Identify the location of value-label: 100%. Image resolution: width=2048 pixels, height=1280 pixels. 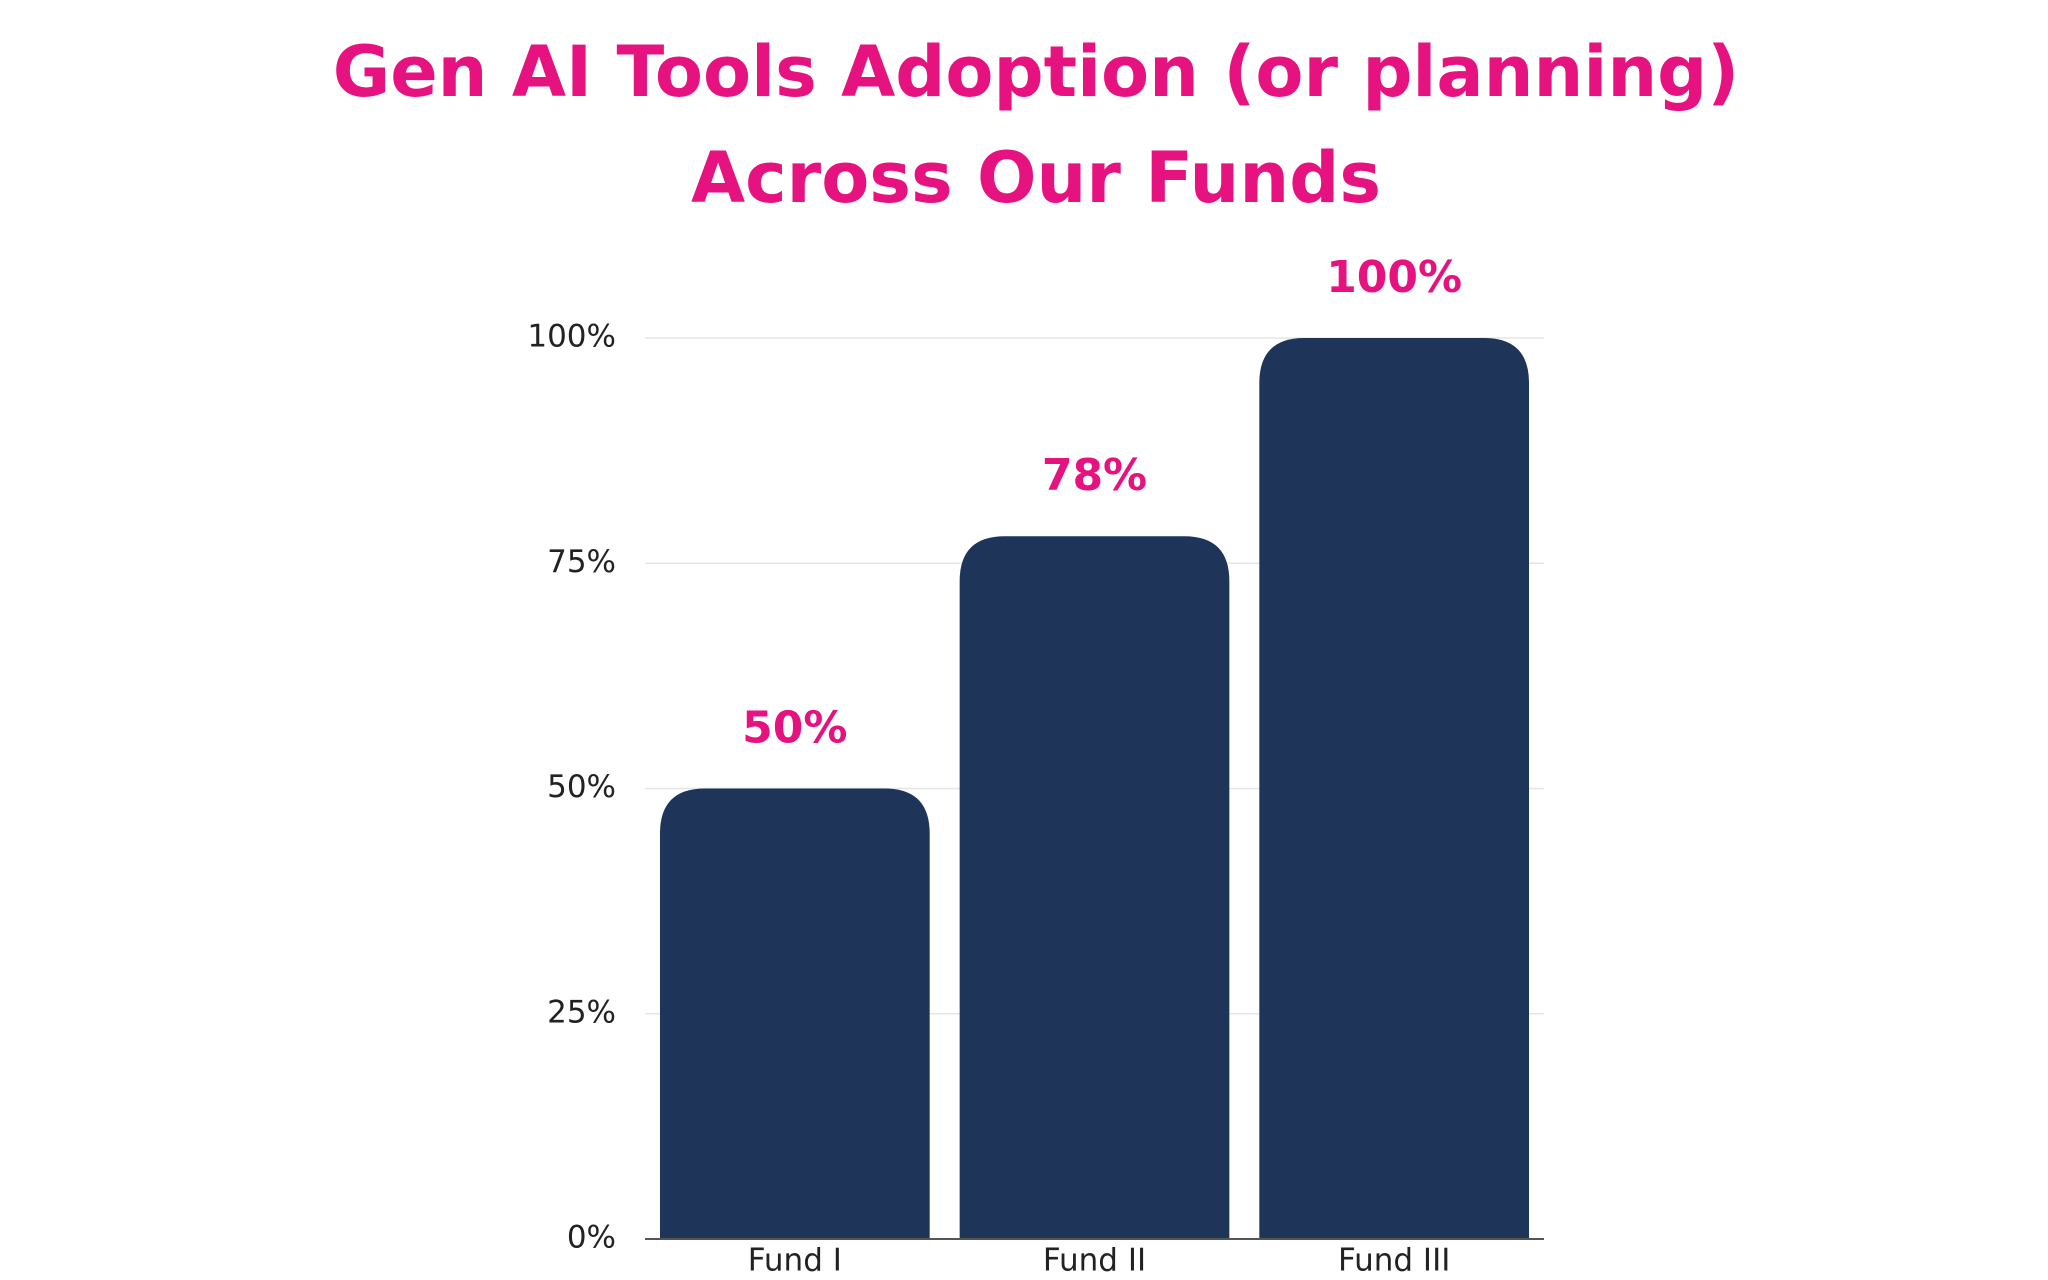
(1394, 277).